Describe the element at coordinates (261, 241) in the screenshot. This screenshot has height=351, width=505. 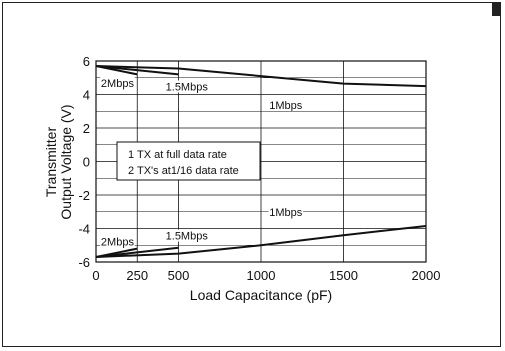
I see `series-line-1mbps-negative` at that location.